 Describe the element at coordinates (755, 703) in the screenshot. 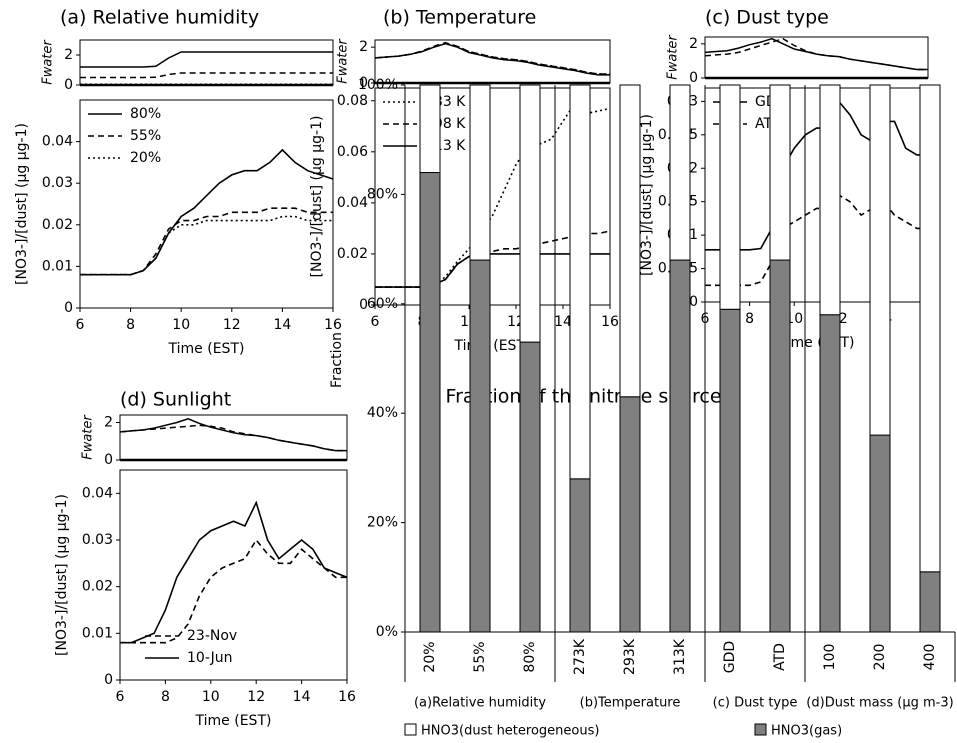

I see `group-label: (c) Dust type` at that location.